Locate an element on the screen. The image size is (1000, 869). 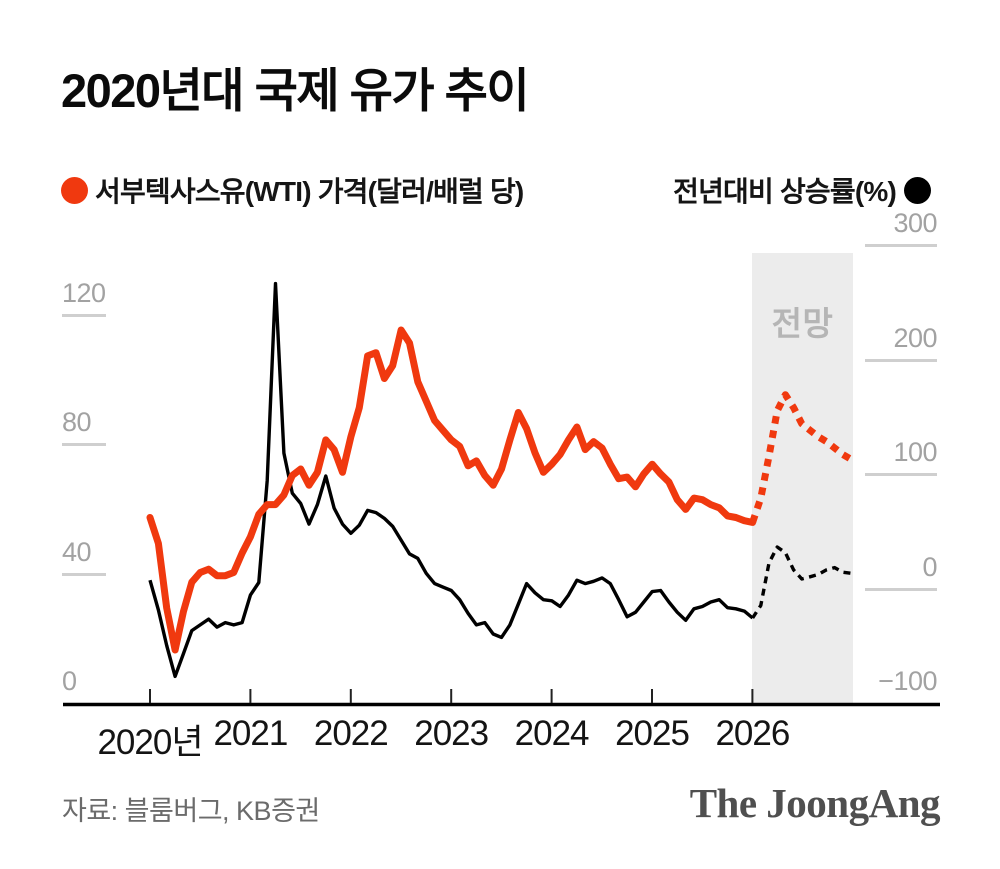
legend-yoy: 전년대비 상승률(%) is located at coordinates (802, 190).